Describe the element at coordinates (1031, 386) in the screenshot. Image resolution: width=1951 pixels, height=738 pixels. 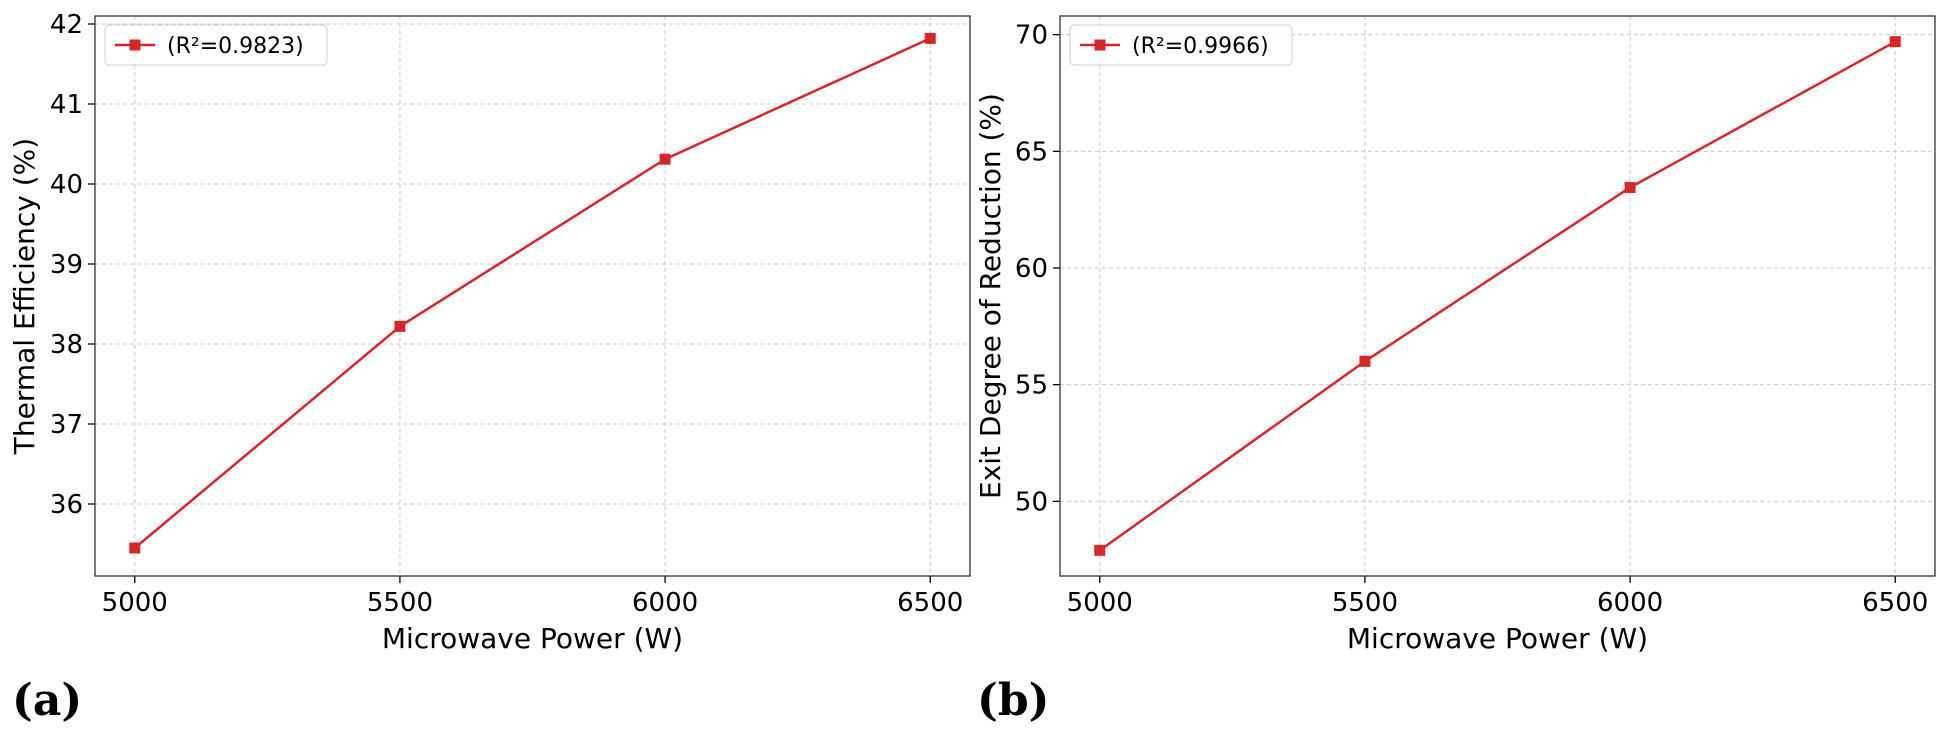
I see `y-tick-label: 55` at that location.